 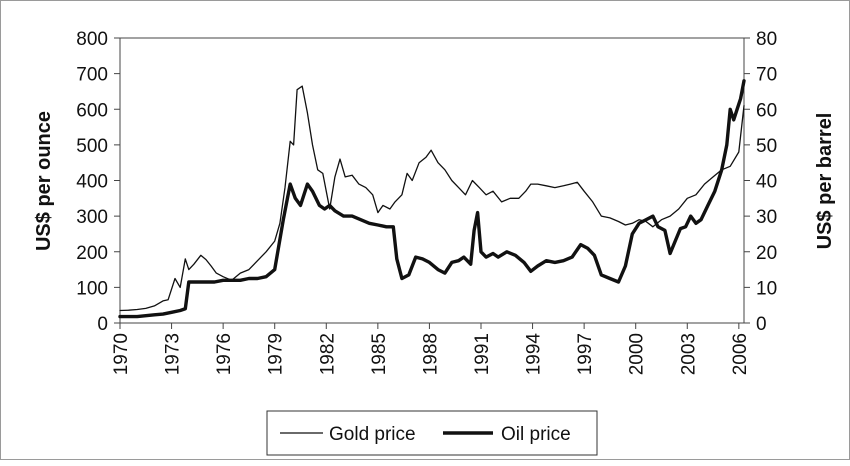 I want to click on y-right-tick-label: 0, so click(x=761, y=324).